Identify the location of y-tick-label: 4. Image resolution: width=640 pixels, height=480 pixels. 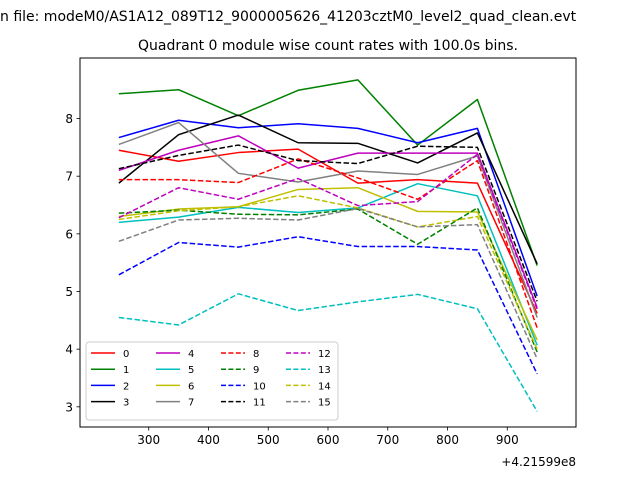
(69, 350).